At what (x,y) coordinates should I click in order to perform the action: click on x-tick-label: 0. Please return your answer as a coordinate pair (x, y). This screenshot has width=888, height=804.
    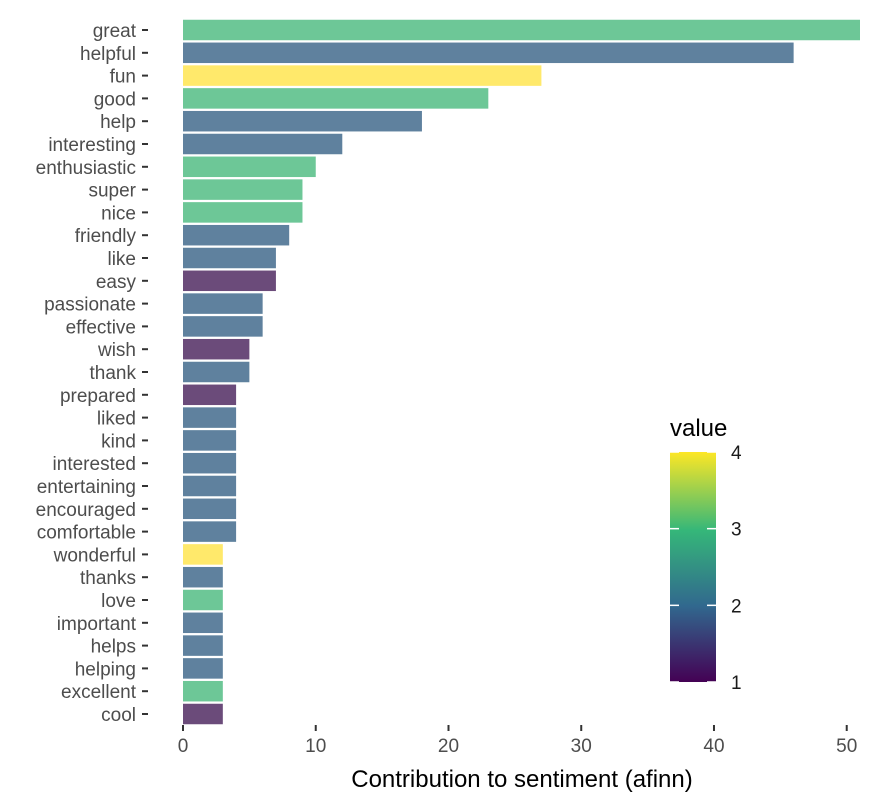
    Looking at the image, I should click on (183, 746).